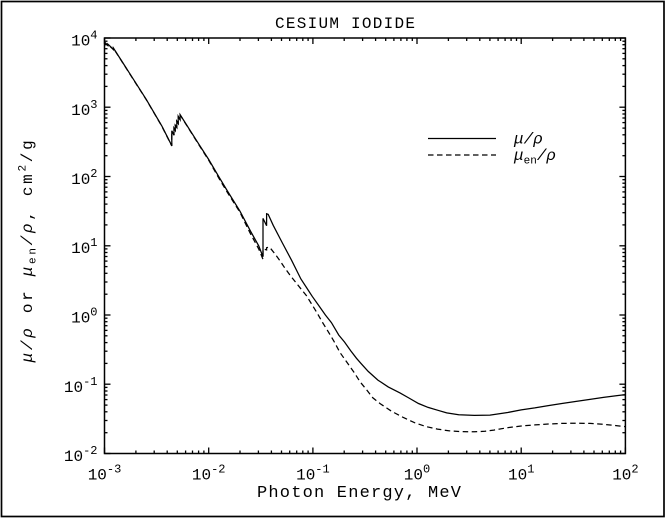 The height and width of the screenshot is (520, 666). I want to click on svg-text: -3, so click(114, 469).